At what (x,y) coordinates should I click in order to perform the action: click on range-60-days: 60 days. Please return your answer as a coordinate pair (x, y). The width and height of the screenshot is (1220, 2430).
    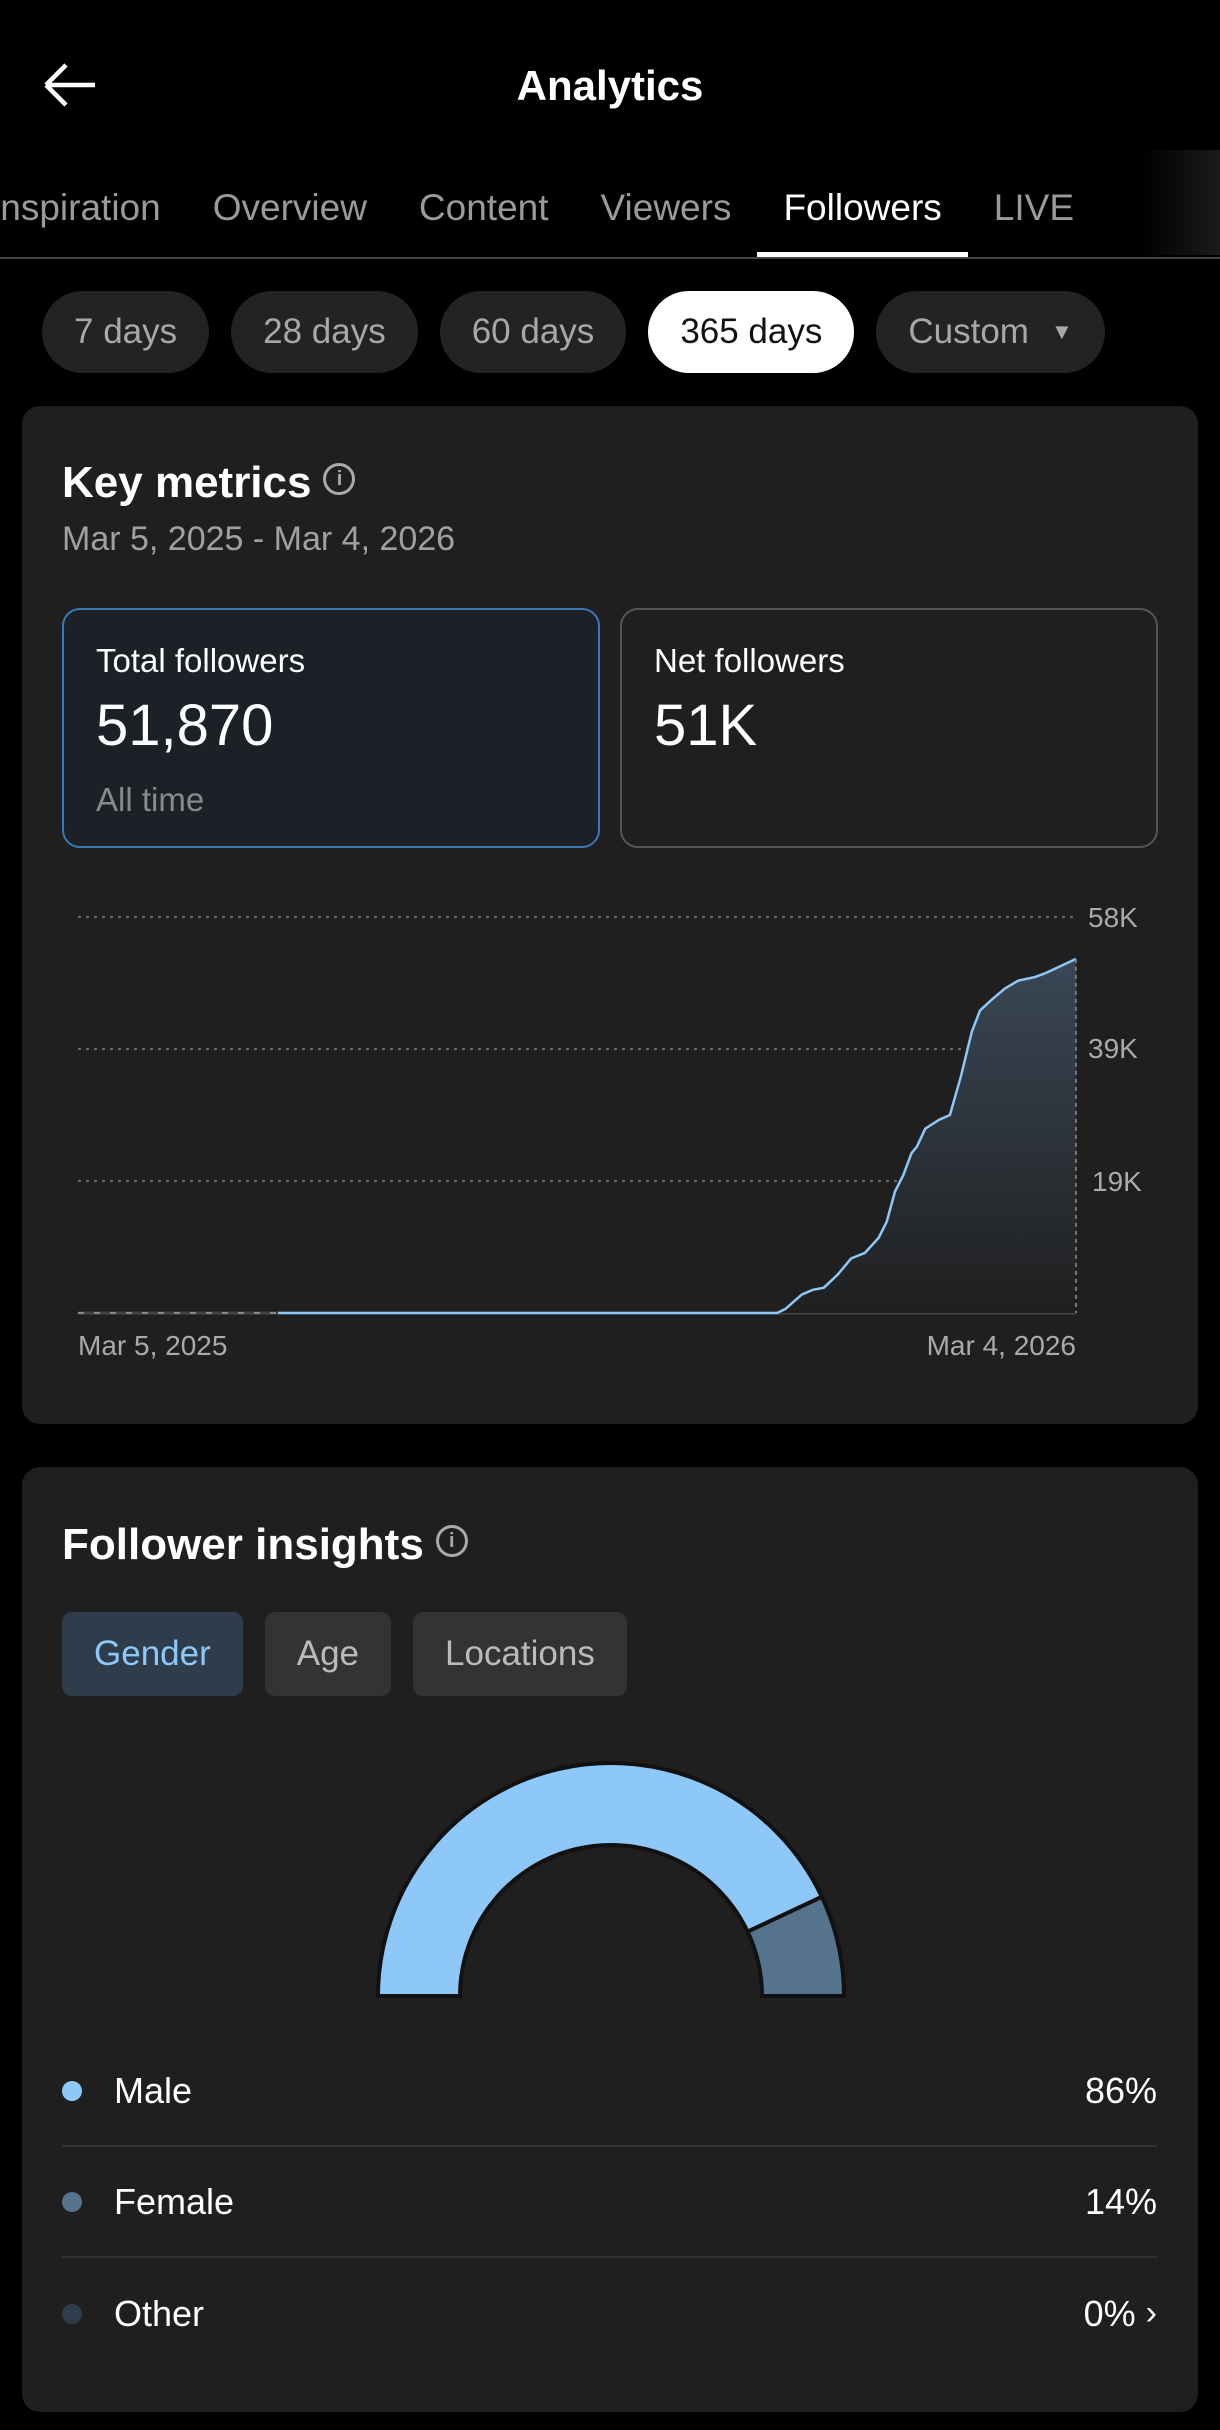
    Looking at the image, I should click on (533, 332).